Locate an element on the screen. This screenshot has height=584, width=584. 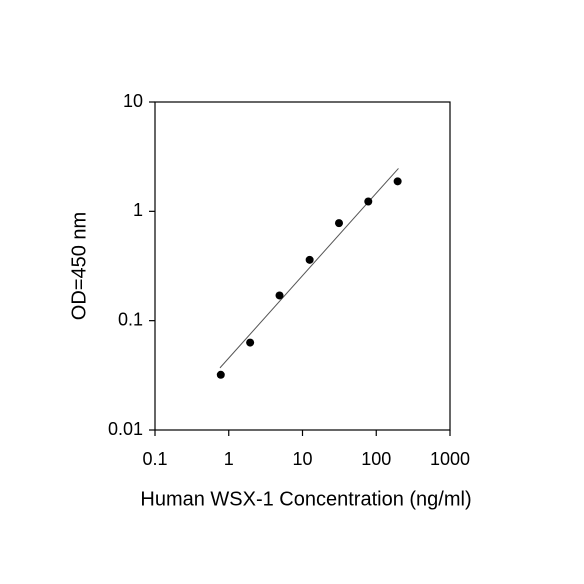
x-tick-label: 100 is located at coordinates (376, 459).